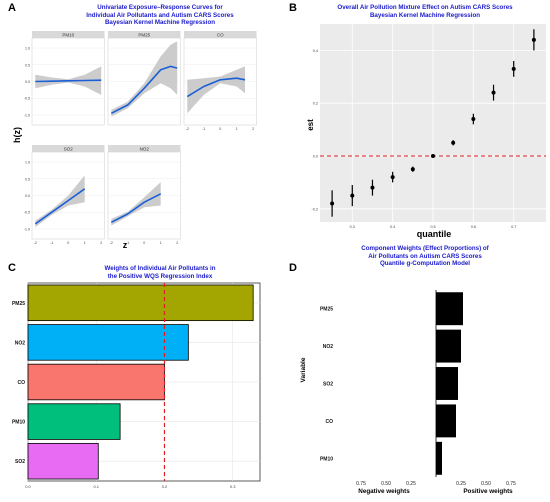 The height and width of the screenshot is (502, 550). What do you see at coordinates (303, 369) in the screenshot?
I see `panel-d-y-axis-label: Variable` at bounding box center [303, 369].